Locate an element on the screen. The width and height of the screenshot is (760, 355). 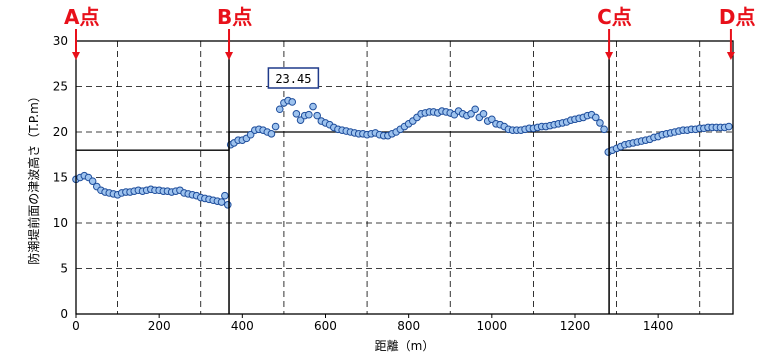
y-tick-label: 20 is located at coordinates (60, 132).